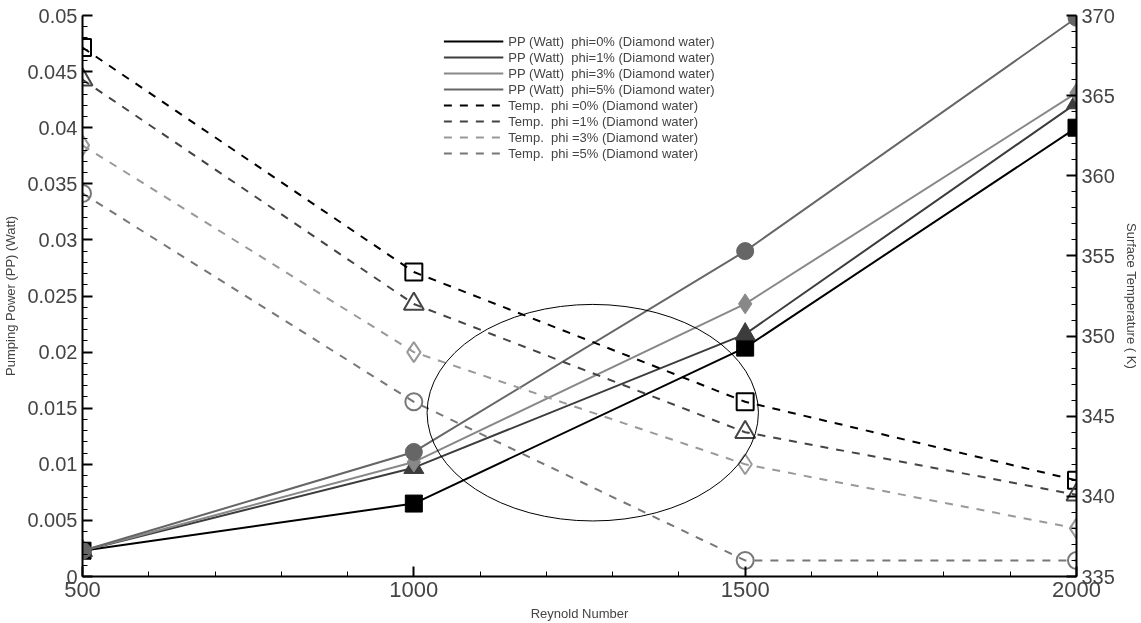  Describe the element at coordinates (58, 464) in the screenshot. I see `y-tick-label: 0.01` at that location.